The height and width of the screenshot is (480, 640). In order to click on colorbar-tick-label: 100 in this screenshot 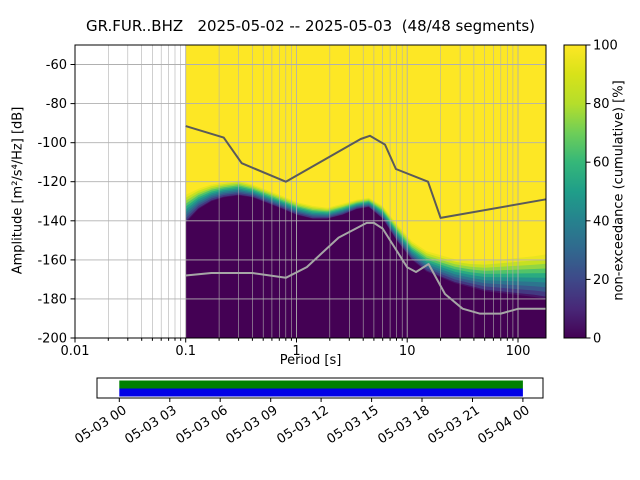, I will do `click(605, 46)`.